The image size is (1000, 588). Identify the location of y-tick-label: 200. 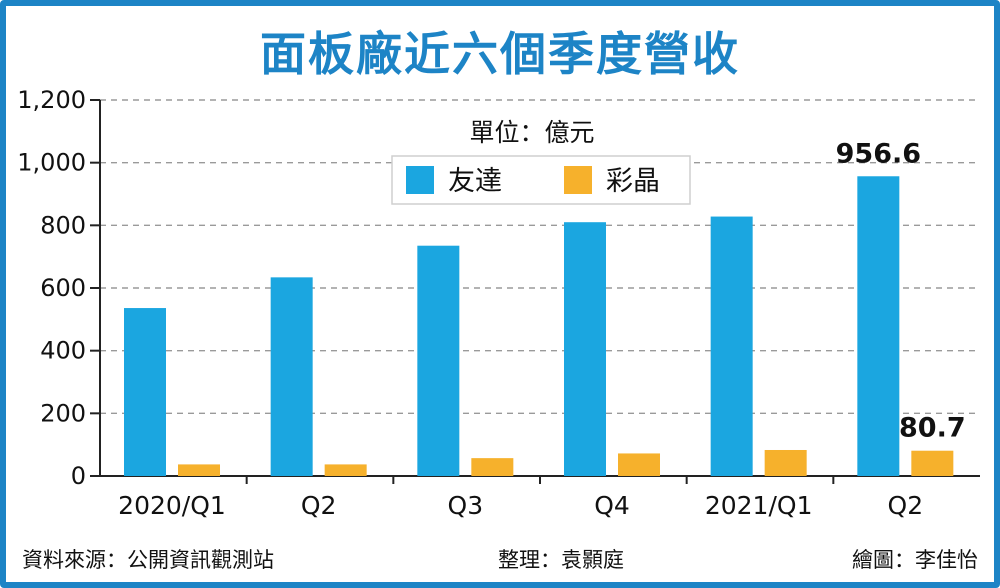
(63, 413).